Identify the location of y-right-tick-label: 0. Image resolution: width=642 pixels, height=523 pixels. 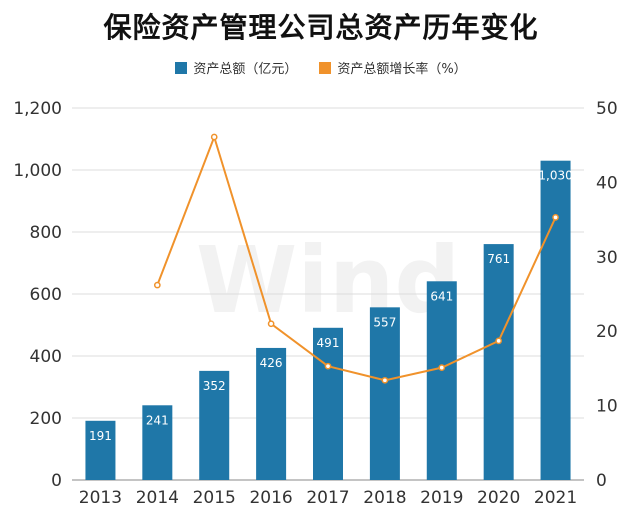
(601, 481).